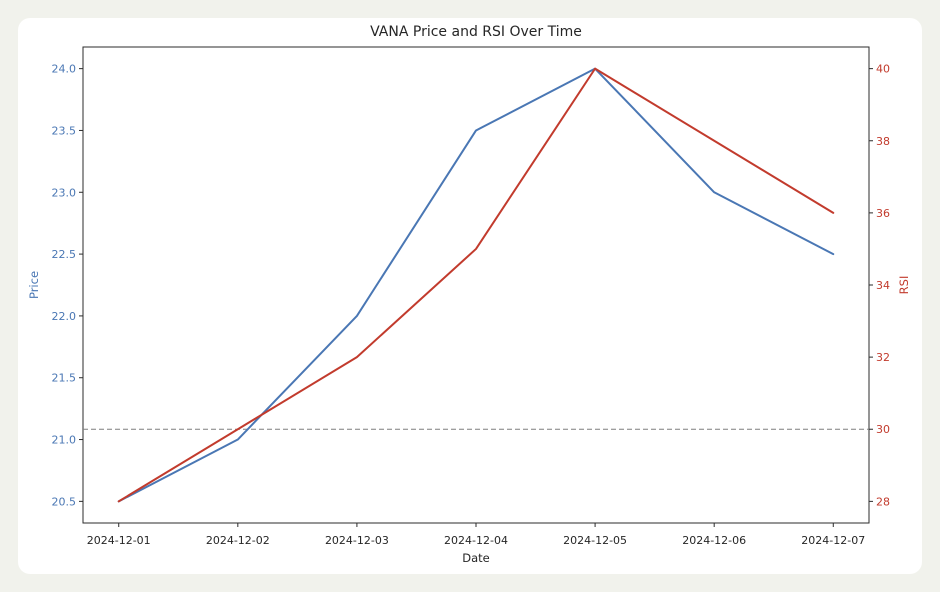 The height and width of the screenshot is (592, 940). Describe the element at coordinates (883, 69) in the screenshot. I see `right-tick-label: 40` at that location.